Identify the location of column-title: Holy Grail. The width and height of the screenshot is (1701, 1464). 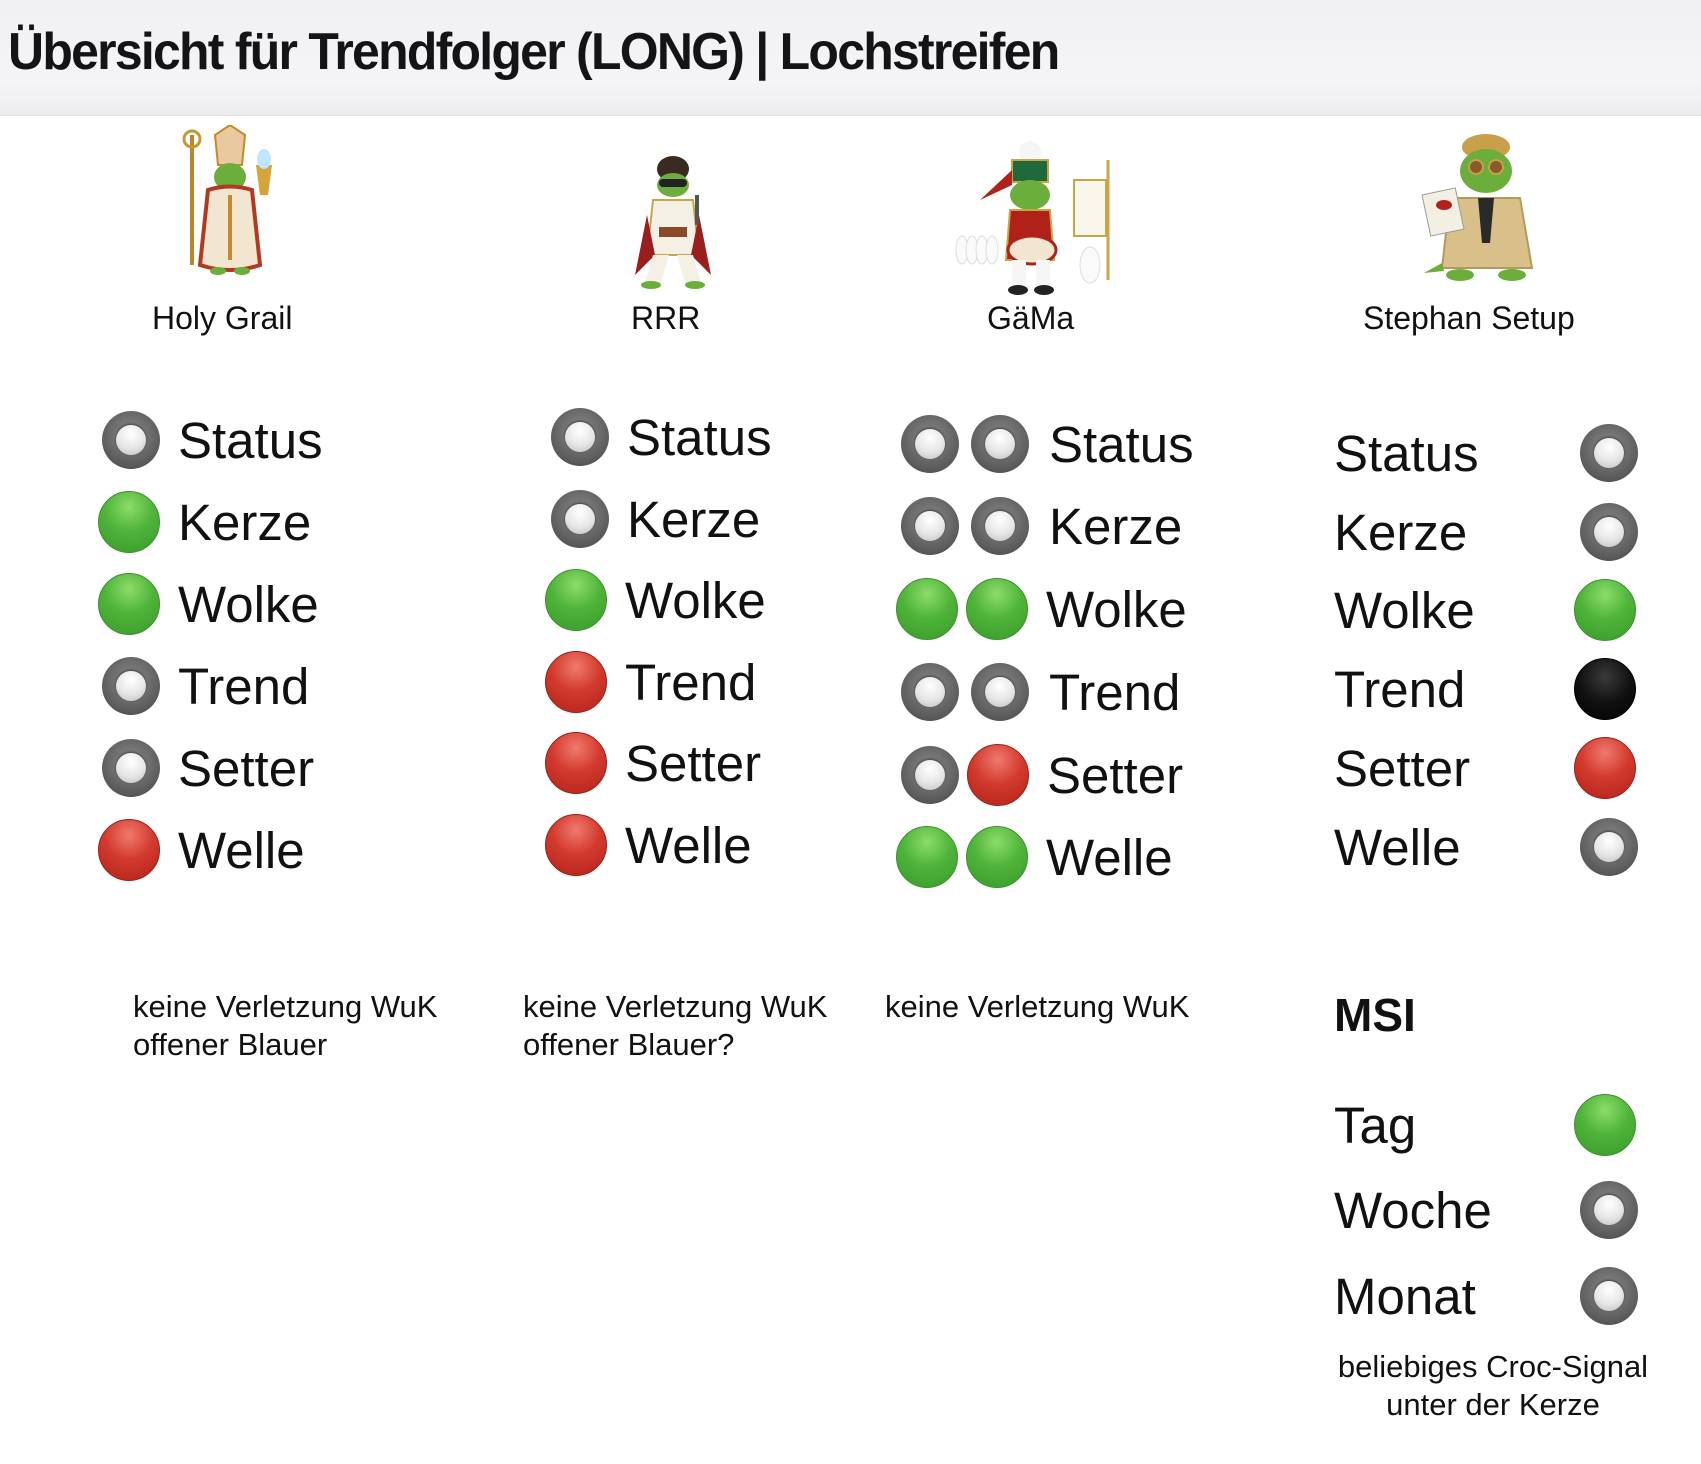
(222, 318).